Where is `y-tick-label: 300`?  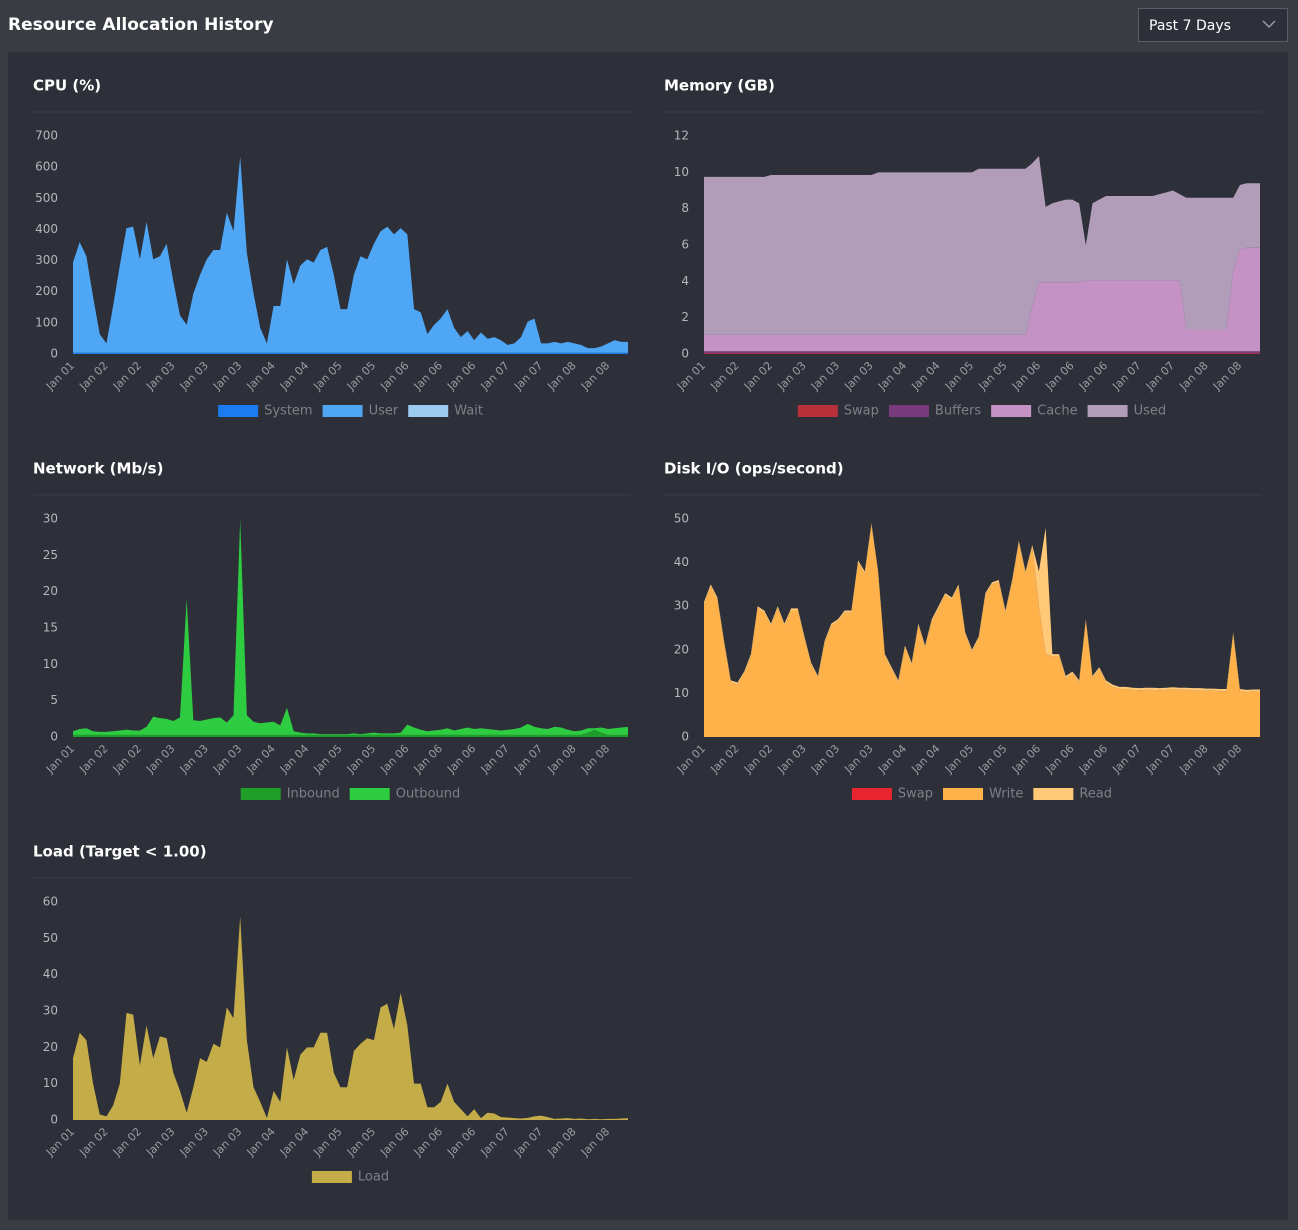 y-tick-label: 300 is located at coordinates (46, 260).